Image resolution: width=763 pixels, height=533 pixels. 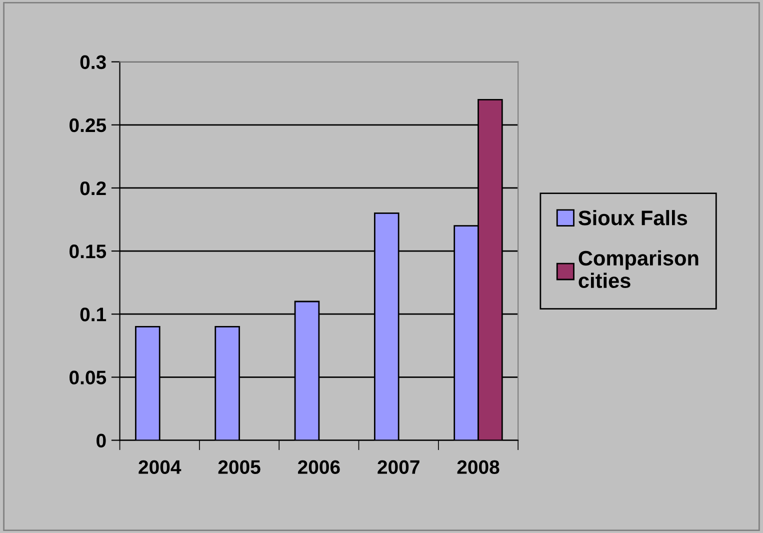 What do you see at coordinates (88, 377) in the screenshot?
I see `y-tick-label: 0.05` at bounding box center [88, 377].